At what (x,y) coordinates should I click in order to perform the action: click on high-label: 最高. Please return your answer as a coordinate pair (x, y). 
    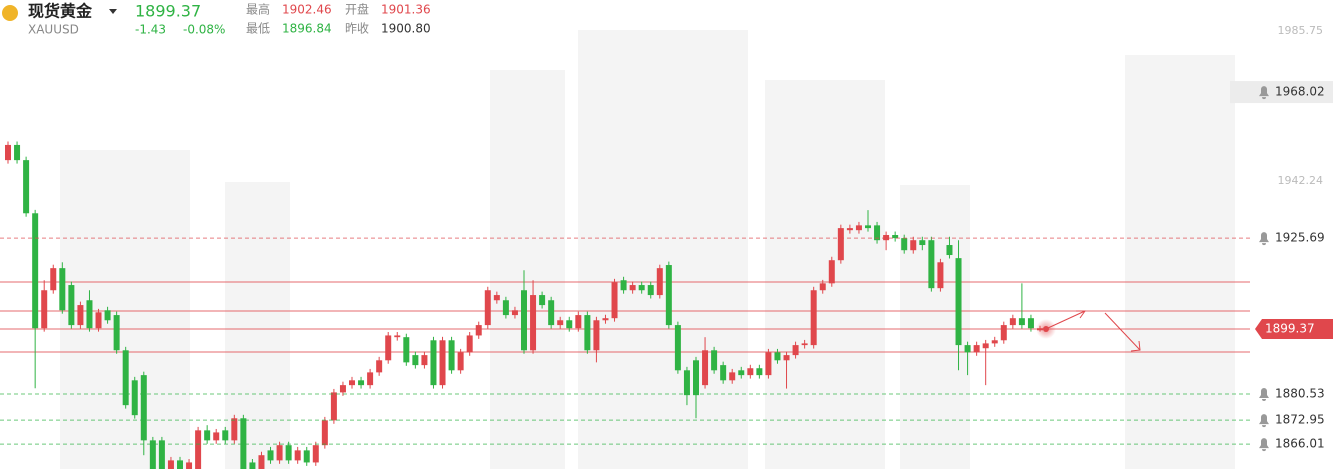
    Looking at the image, I should click on (258, 9).